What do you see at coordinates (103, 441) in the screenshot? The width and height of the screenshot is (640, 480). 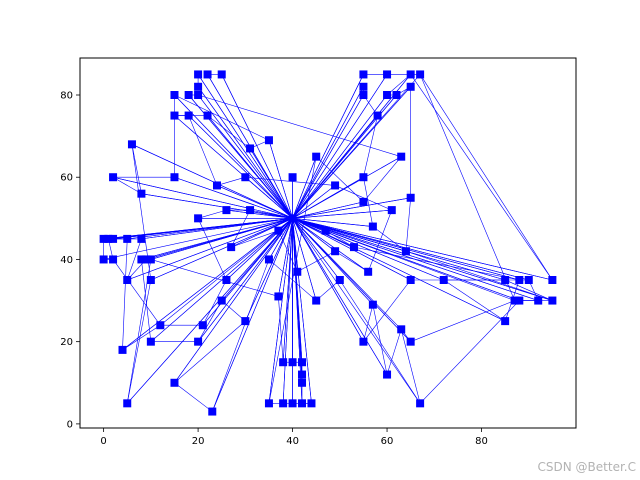 I see `x-tick-label: 0` at bounding box center [103, 441].